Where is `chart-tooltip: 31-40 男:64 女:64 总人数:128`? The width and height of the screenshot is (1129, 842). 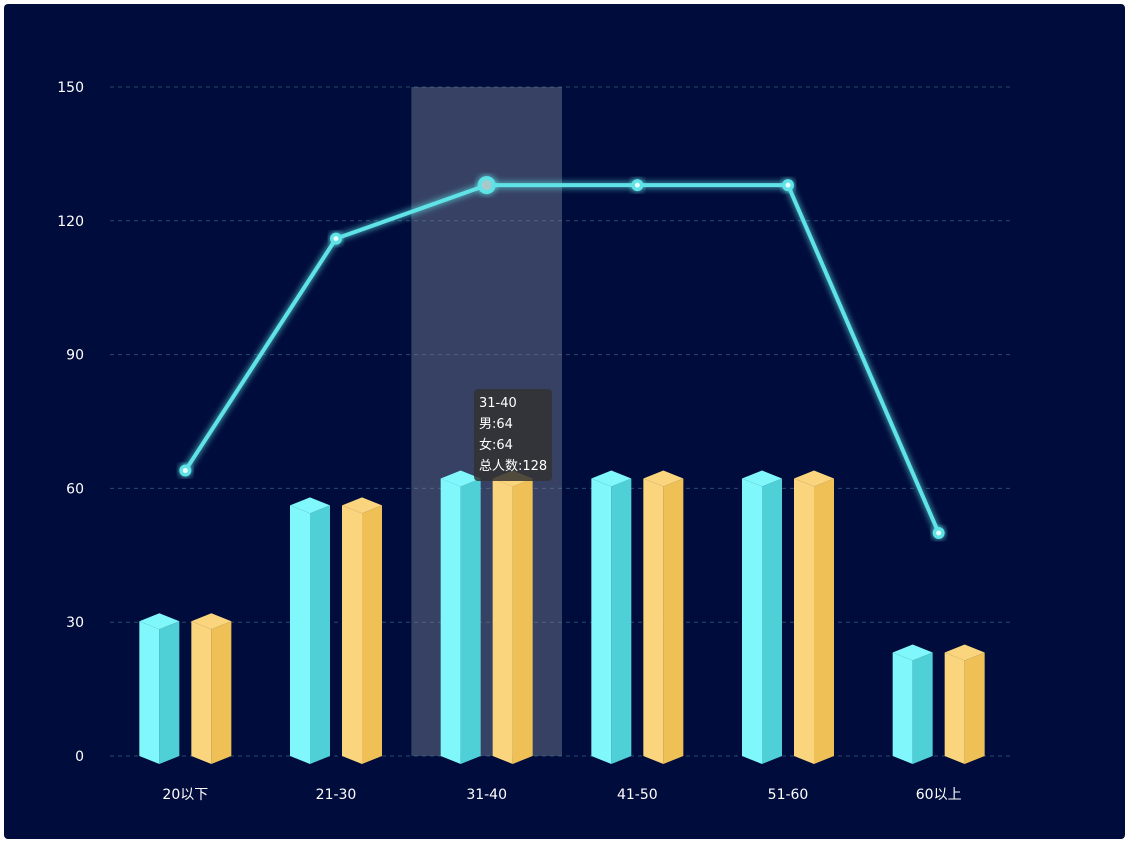
chart-tooltip: 31-40 男:64 女:64 总人数:128 is located at coordinates (513, 435).